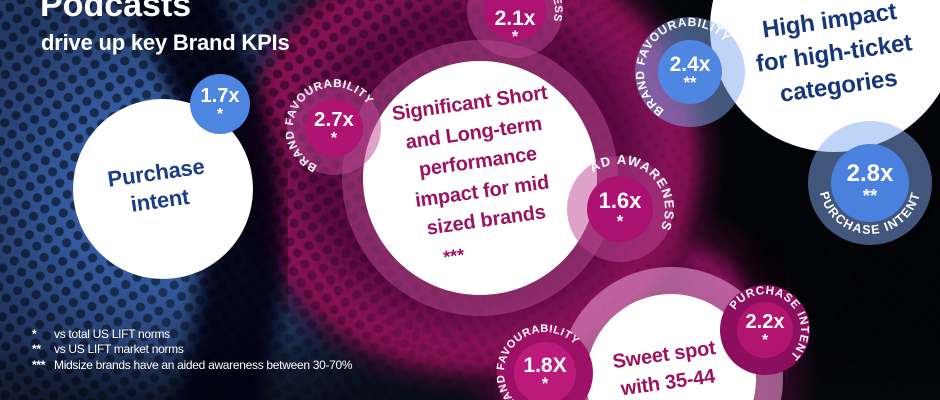  What do you see at coordinates (632, 193) in the screenshot?
I see `svg-text: AD AWARENESS` at bounding box center [632, 193].